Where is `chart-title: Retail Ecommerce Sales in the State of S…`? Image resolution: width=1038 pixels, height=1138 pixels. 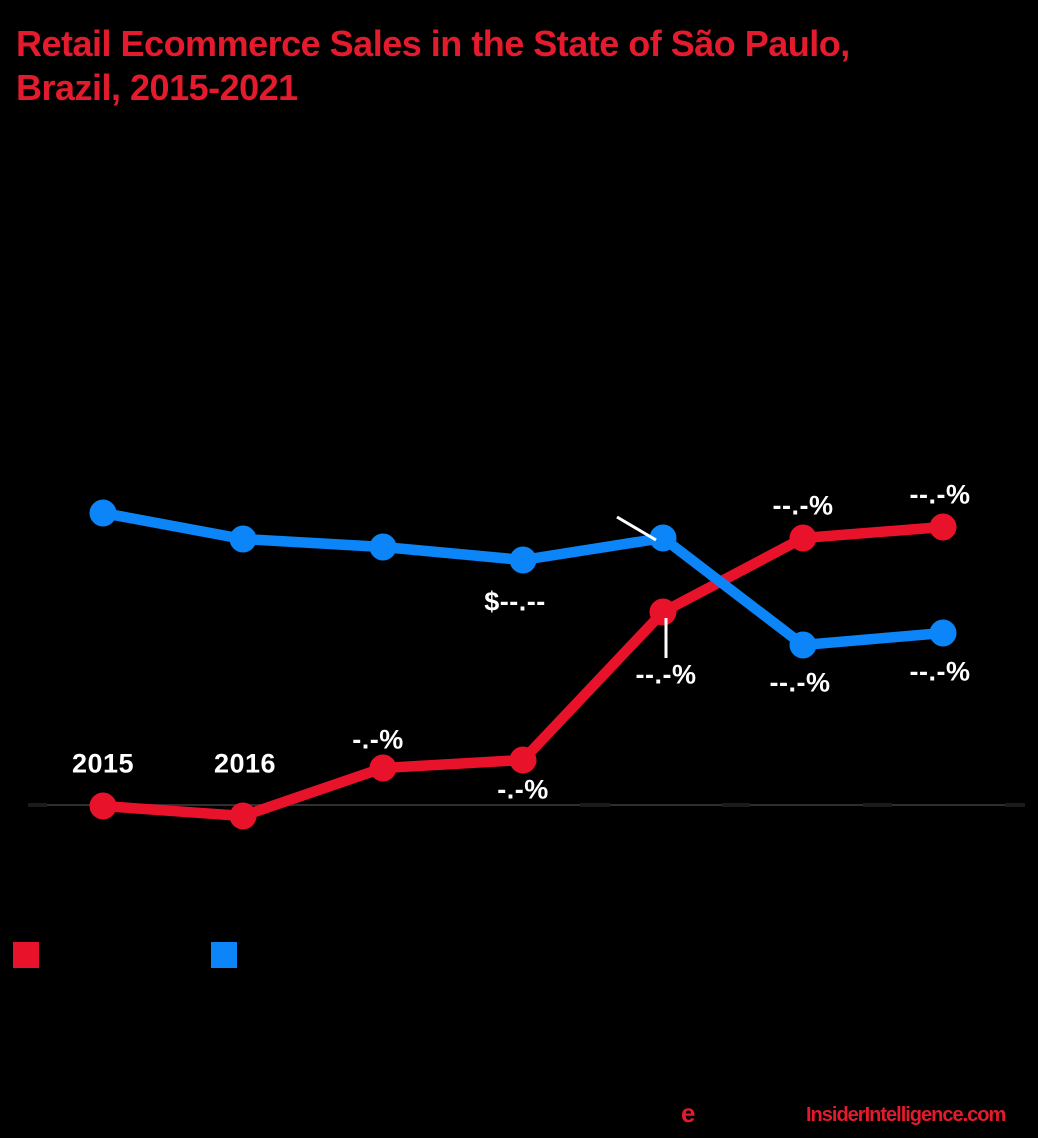
chart-title: Retail Ecommerce Sales in the State of S… is located at coordinates (433, 66).